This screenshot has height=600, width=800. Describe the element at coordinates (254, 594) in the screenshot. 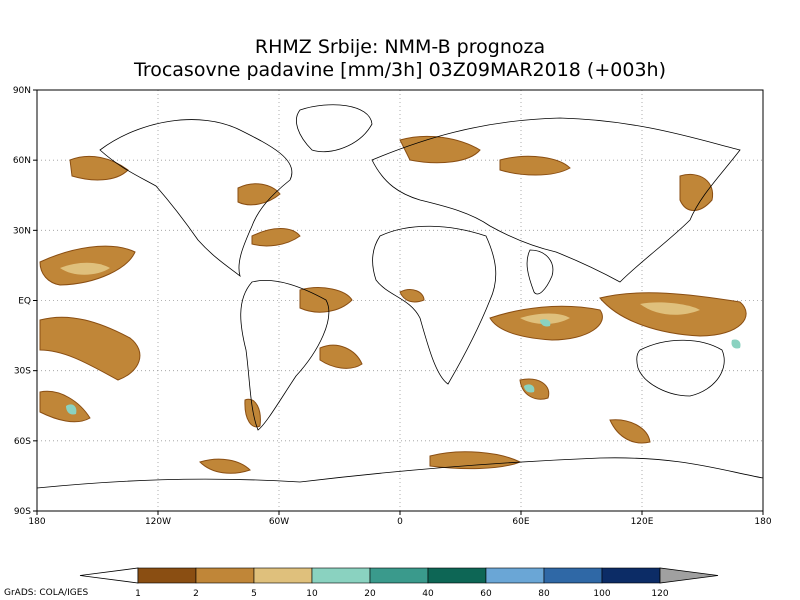

I see `colorbar-label: 5` at that location.